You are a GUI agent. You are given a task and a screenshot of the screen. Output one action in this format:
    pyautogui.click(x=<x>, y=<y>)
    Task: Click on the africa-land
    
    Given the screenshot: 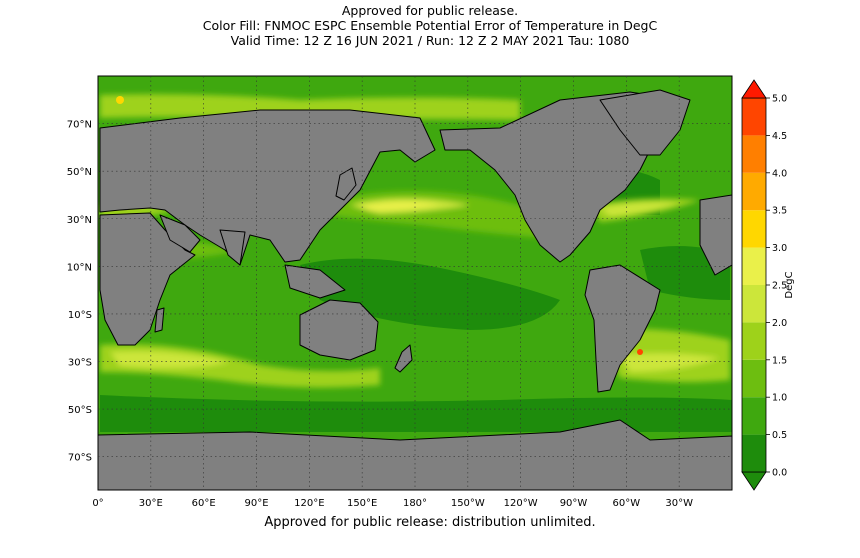 What is the action you would take?
    pyautogui.click(x=147, y=279)
    